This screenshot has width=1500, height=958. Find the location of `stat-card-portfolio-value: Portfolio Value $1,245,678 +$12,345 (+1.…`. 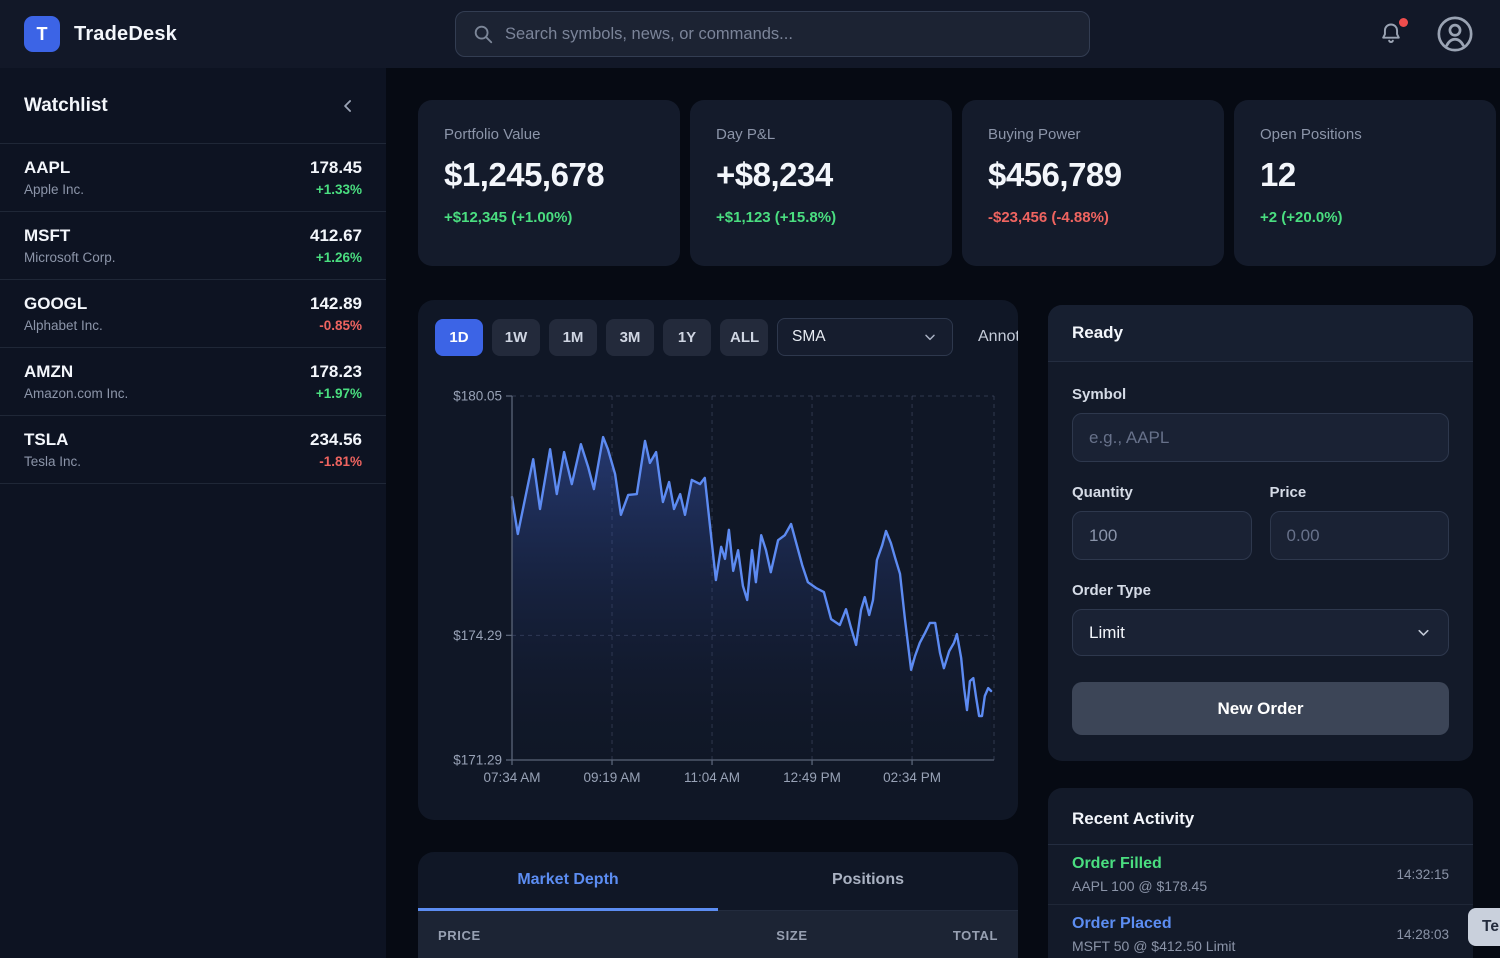

stat-card-portfolio-value: Portfolio Value $1,245,678 +$12,345 (+1.… is located at coordinates (549, 183).